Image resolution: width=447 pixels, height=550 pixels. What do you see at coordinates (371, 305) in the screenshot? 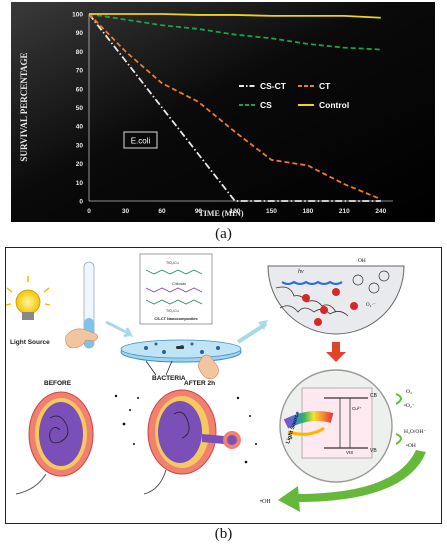
I see `o2-radical-label: O₂·⁻` at bounding box center [371, 305].